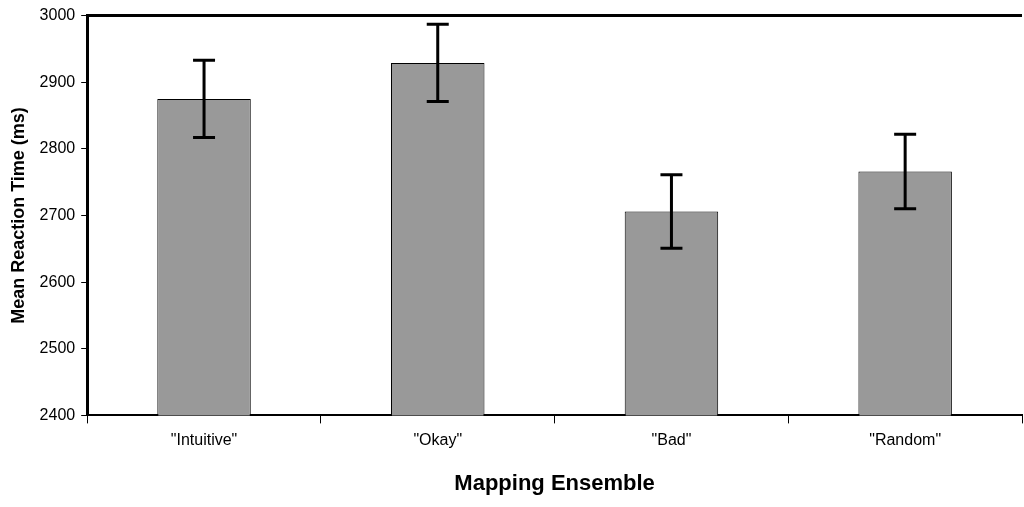 The image size is (1024, 507). What do you see at coordinates (17, 215) in the screenshot?
I see `y-axis-title: Mean Reaction Time (ms)` at bounding box center [17, 215].